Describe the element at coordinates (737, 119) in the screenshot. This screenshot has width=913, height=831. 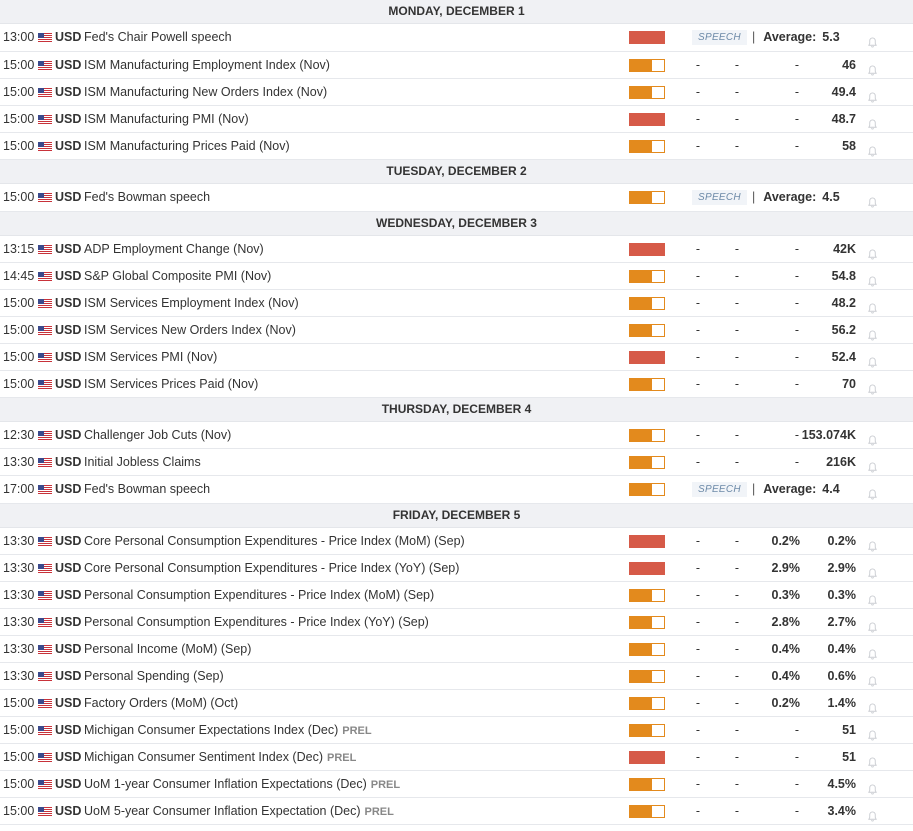
I see `deviation-value: -` at that location.